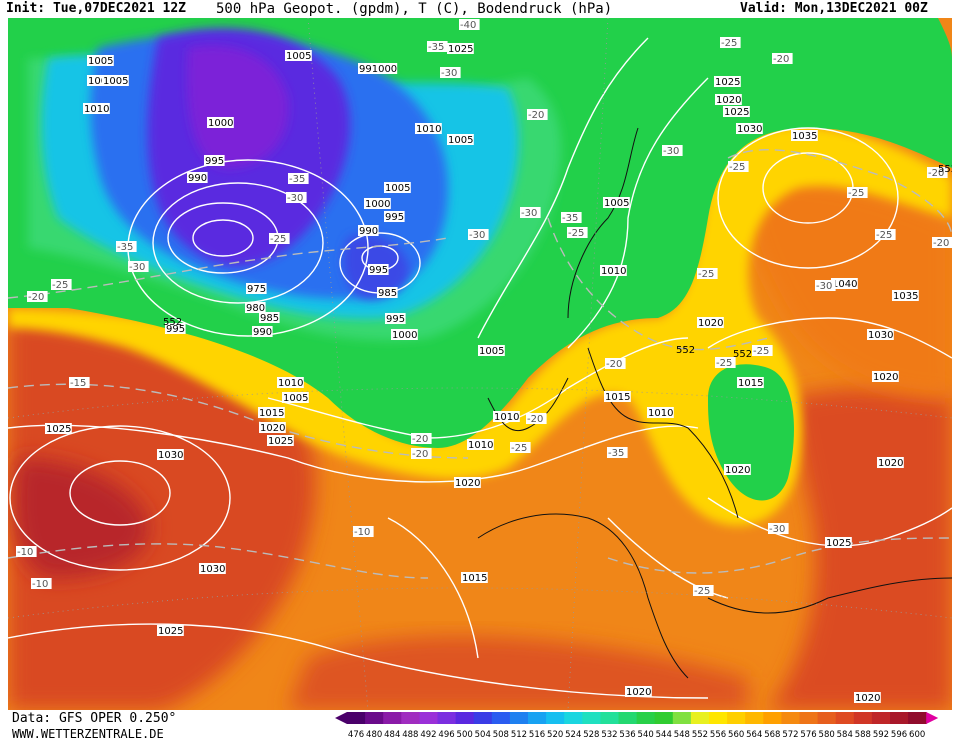 Image resolution: width=959 pixels, height=741 pixels. I want to click on scale-label: 476, so click(356, 735).